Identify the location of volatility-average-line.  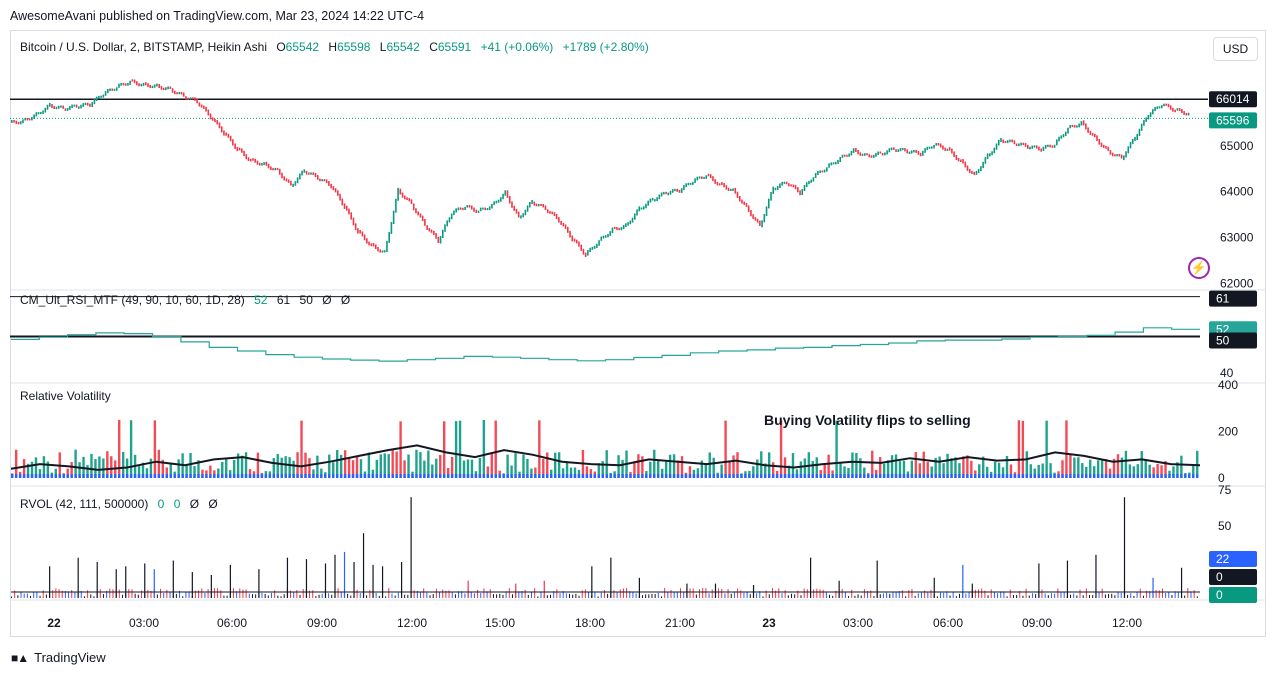
(605, 457).